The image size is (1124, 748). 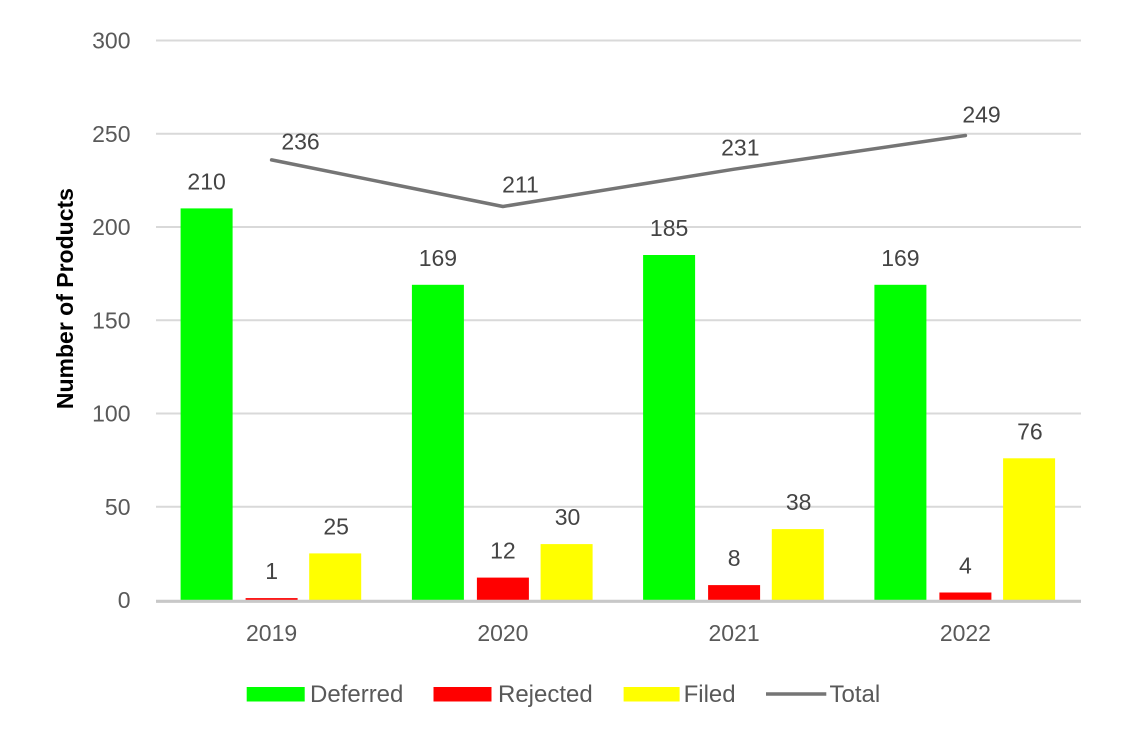 I want to click on svg-text: 30, so click(x=568, y=517).